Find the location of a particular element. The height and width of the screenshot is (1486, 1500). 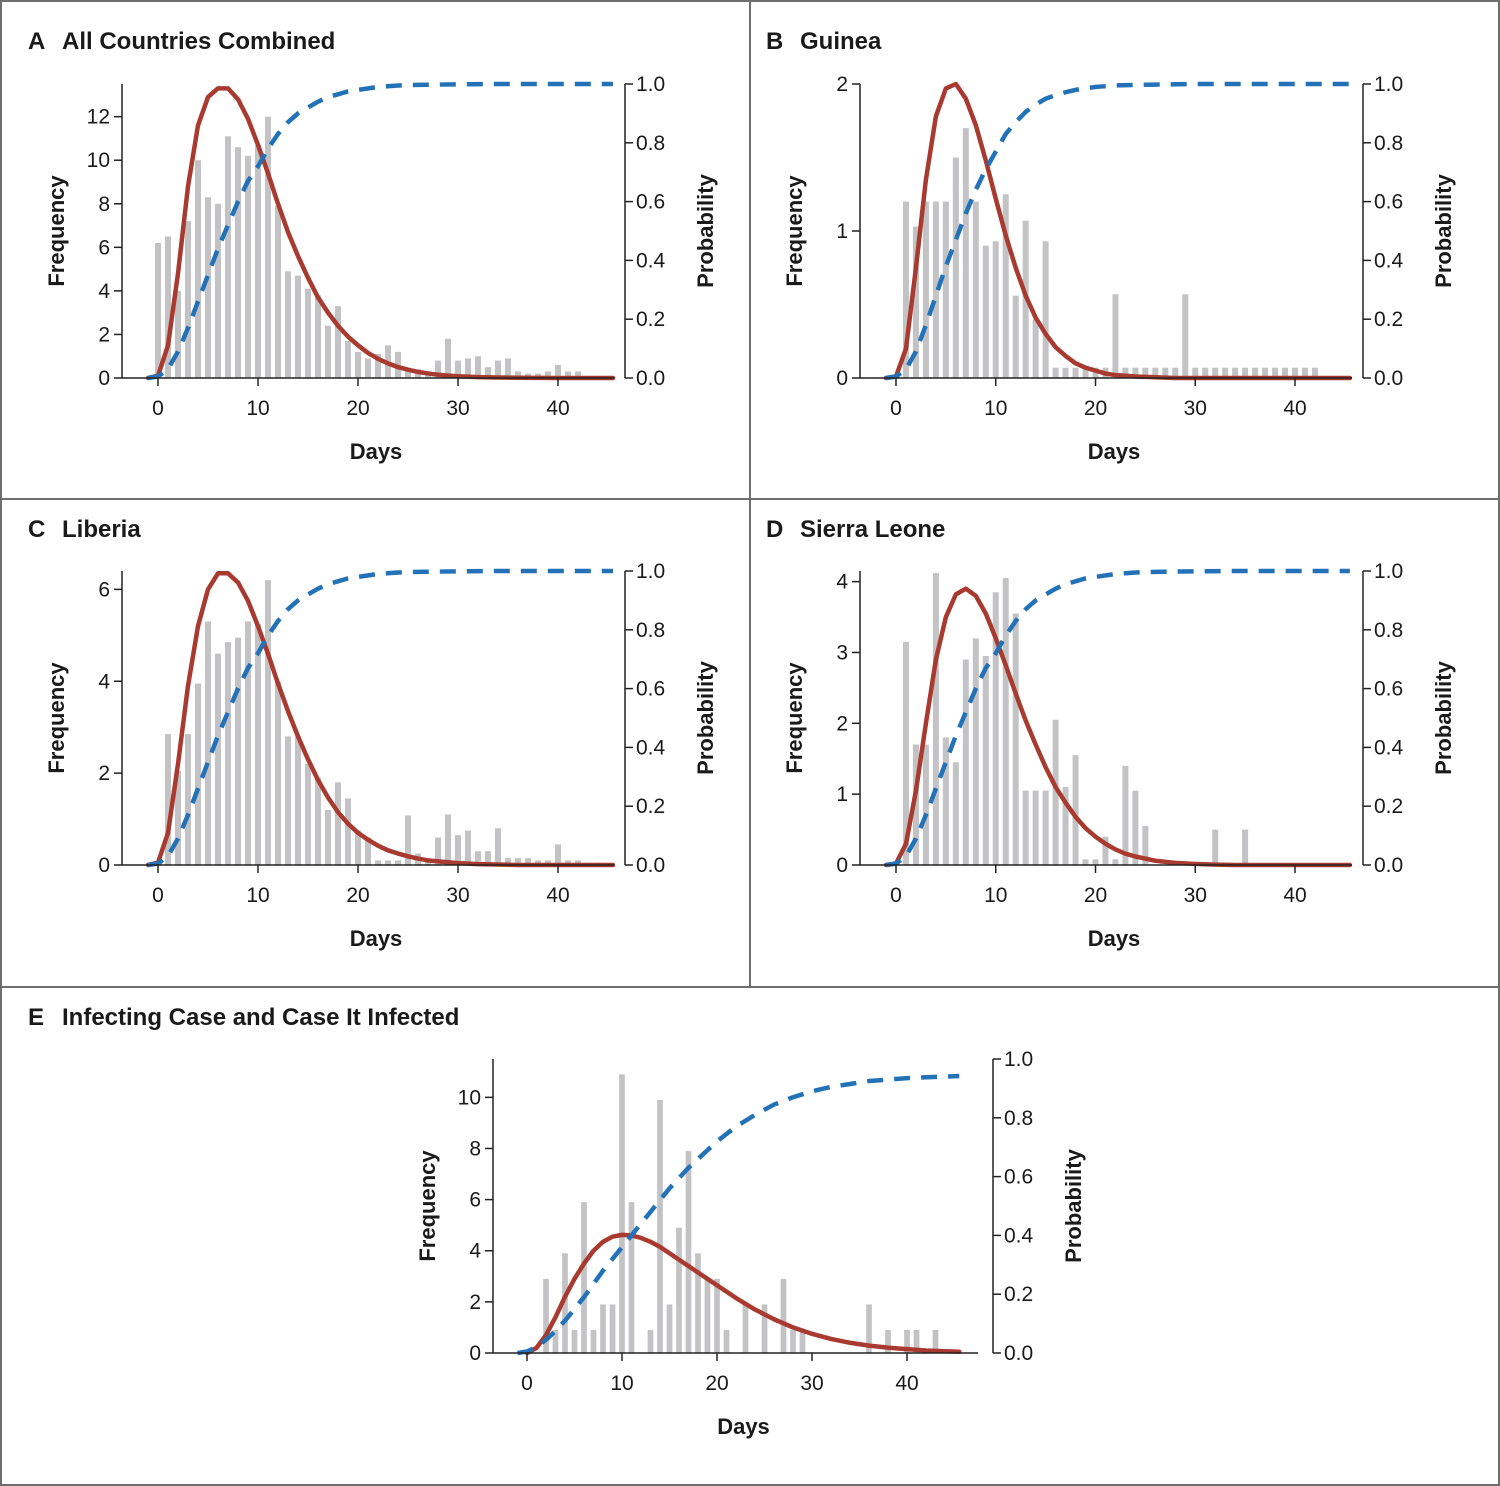

y-tick-label-a-10: 10 is located at coordinates (98, 160).